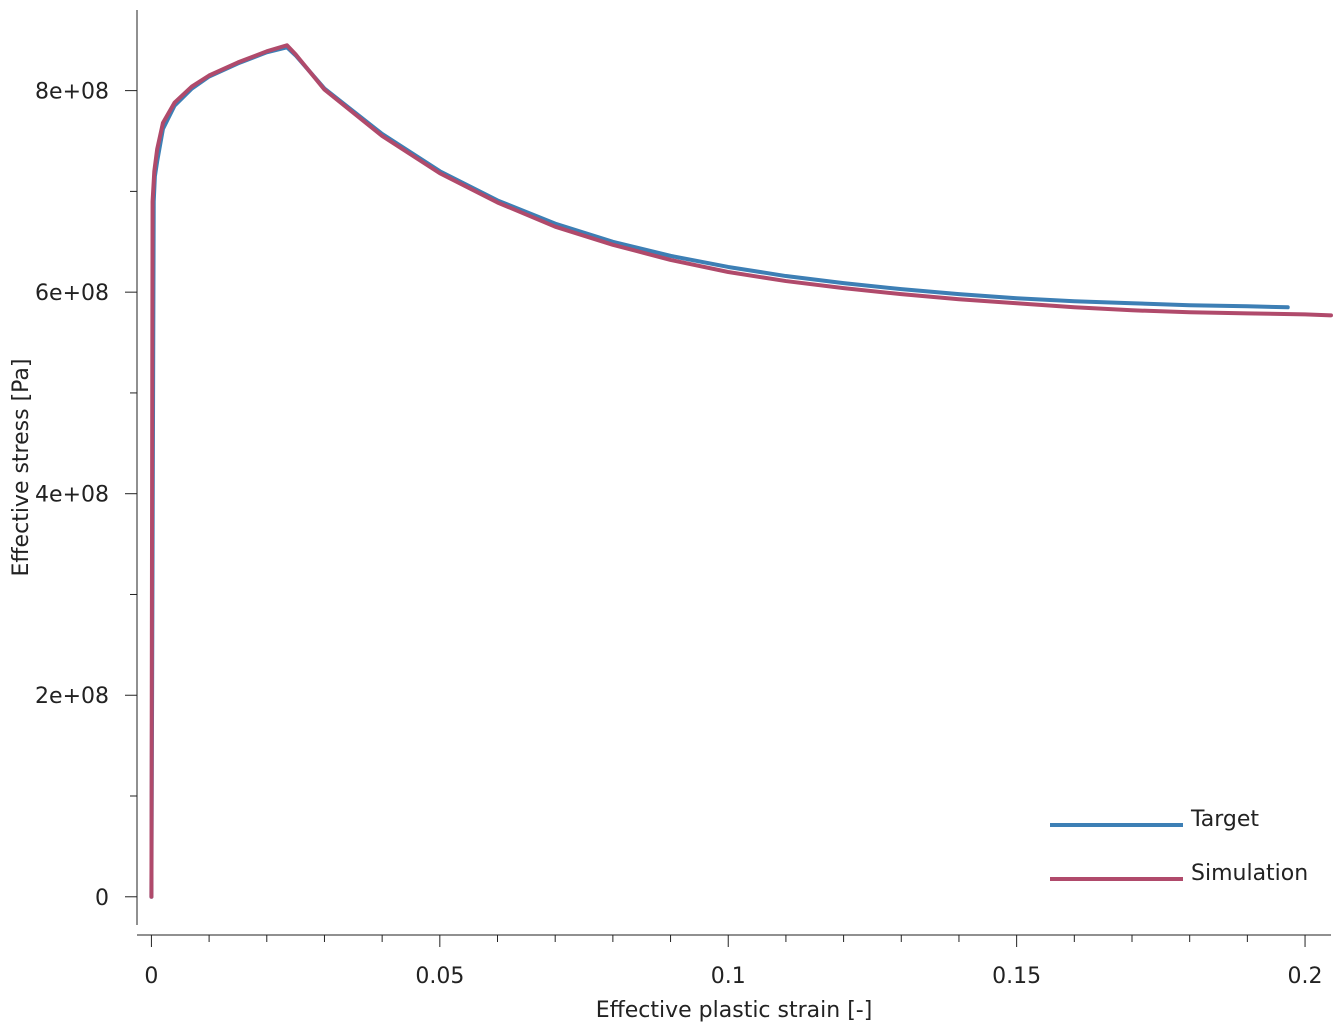  What do you see at coordinates (72, 92) in the screenshot?
I see `y-tick-label: 8e+08` at bounding box center [72, 92].